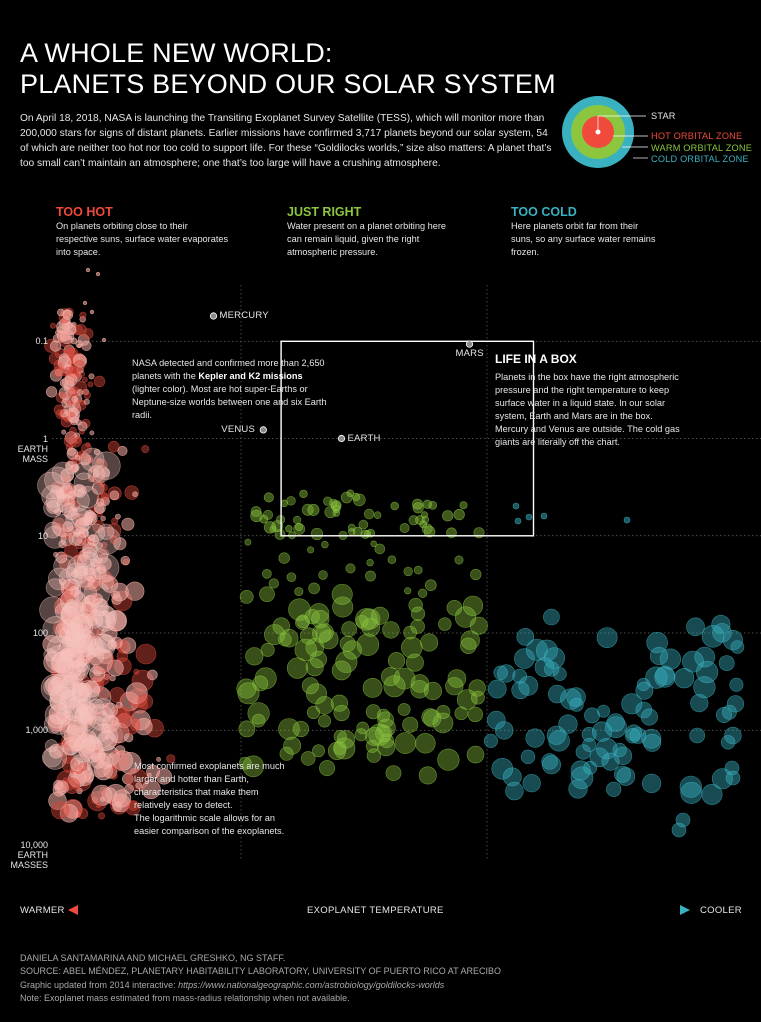 This screenshot has width=761, height=1022. I want to click on axis-center-label: EXOPLANET TEMPERATURE, so click(375, 910).